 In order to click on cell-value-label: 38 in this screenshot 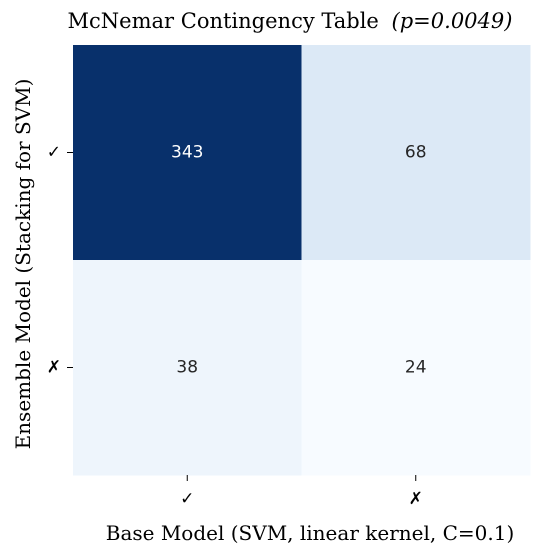, I will do `click(187, 368)`.